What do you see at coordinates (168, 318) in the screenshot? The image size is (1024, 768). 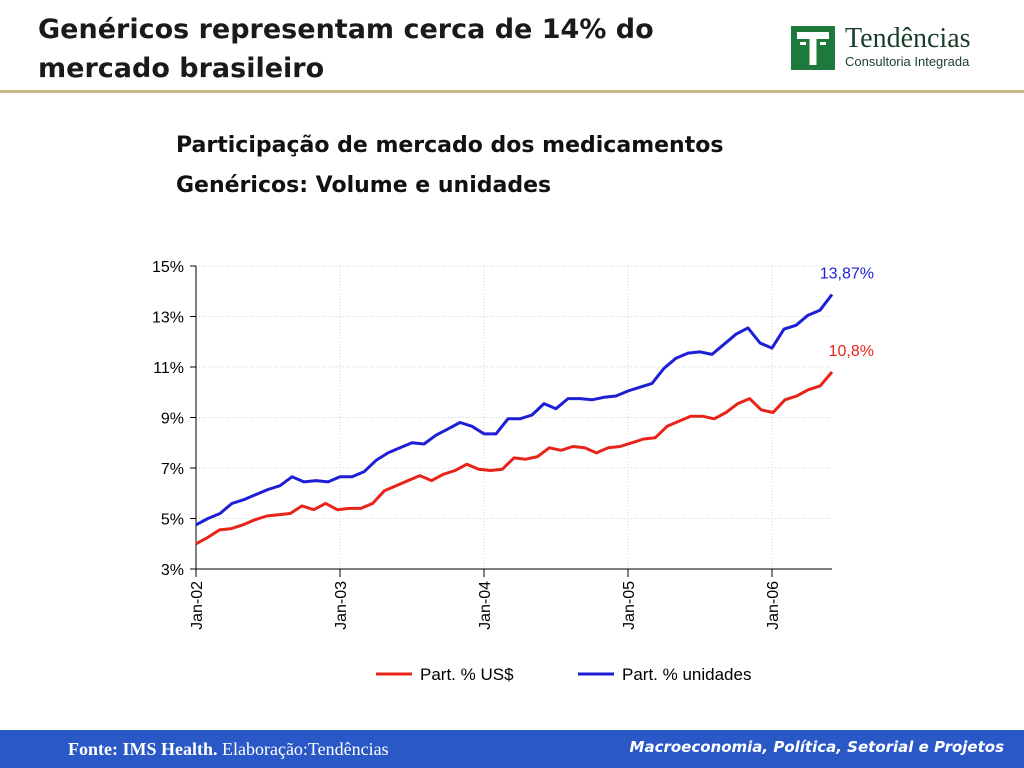 I see `y-tick-label: 13%` at bounding box center [168, 318].